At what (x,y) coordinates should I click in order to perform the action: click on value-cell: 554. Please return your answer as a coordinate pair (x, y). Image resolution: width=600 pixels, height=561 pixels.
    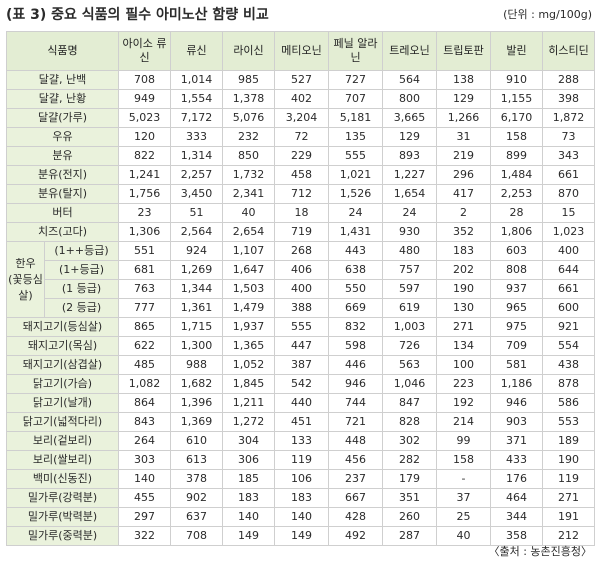
    Looking at the image, I should click on (568, 346).